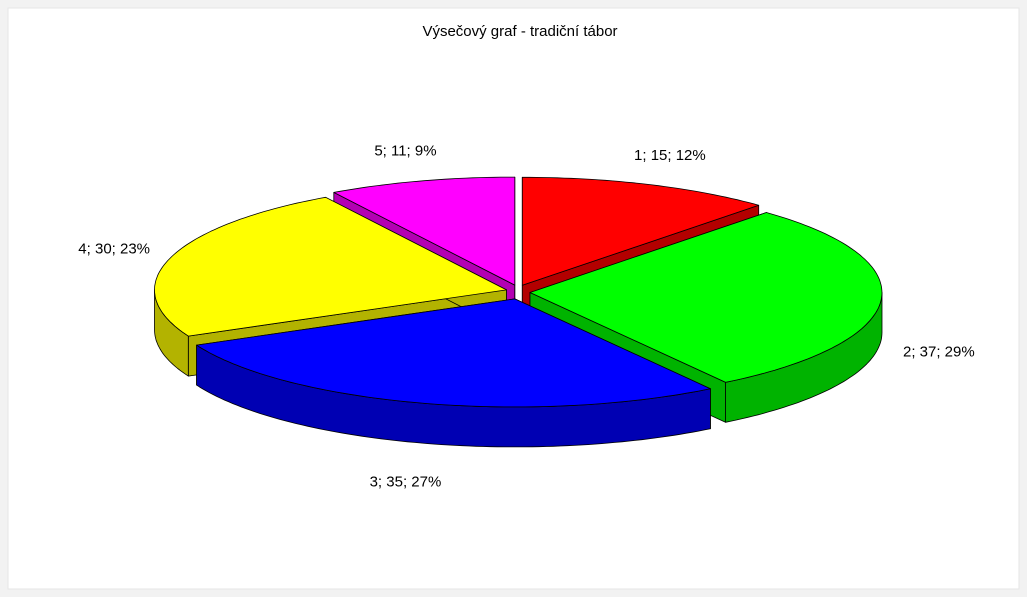 This screenshot has height=597, width=1027. What do you see at coordinates (519, 31) in the screenshot?
I see `chart-title: Výsečový graf - tradiční tábor` at bounding box center [519, 31].